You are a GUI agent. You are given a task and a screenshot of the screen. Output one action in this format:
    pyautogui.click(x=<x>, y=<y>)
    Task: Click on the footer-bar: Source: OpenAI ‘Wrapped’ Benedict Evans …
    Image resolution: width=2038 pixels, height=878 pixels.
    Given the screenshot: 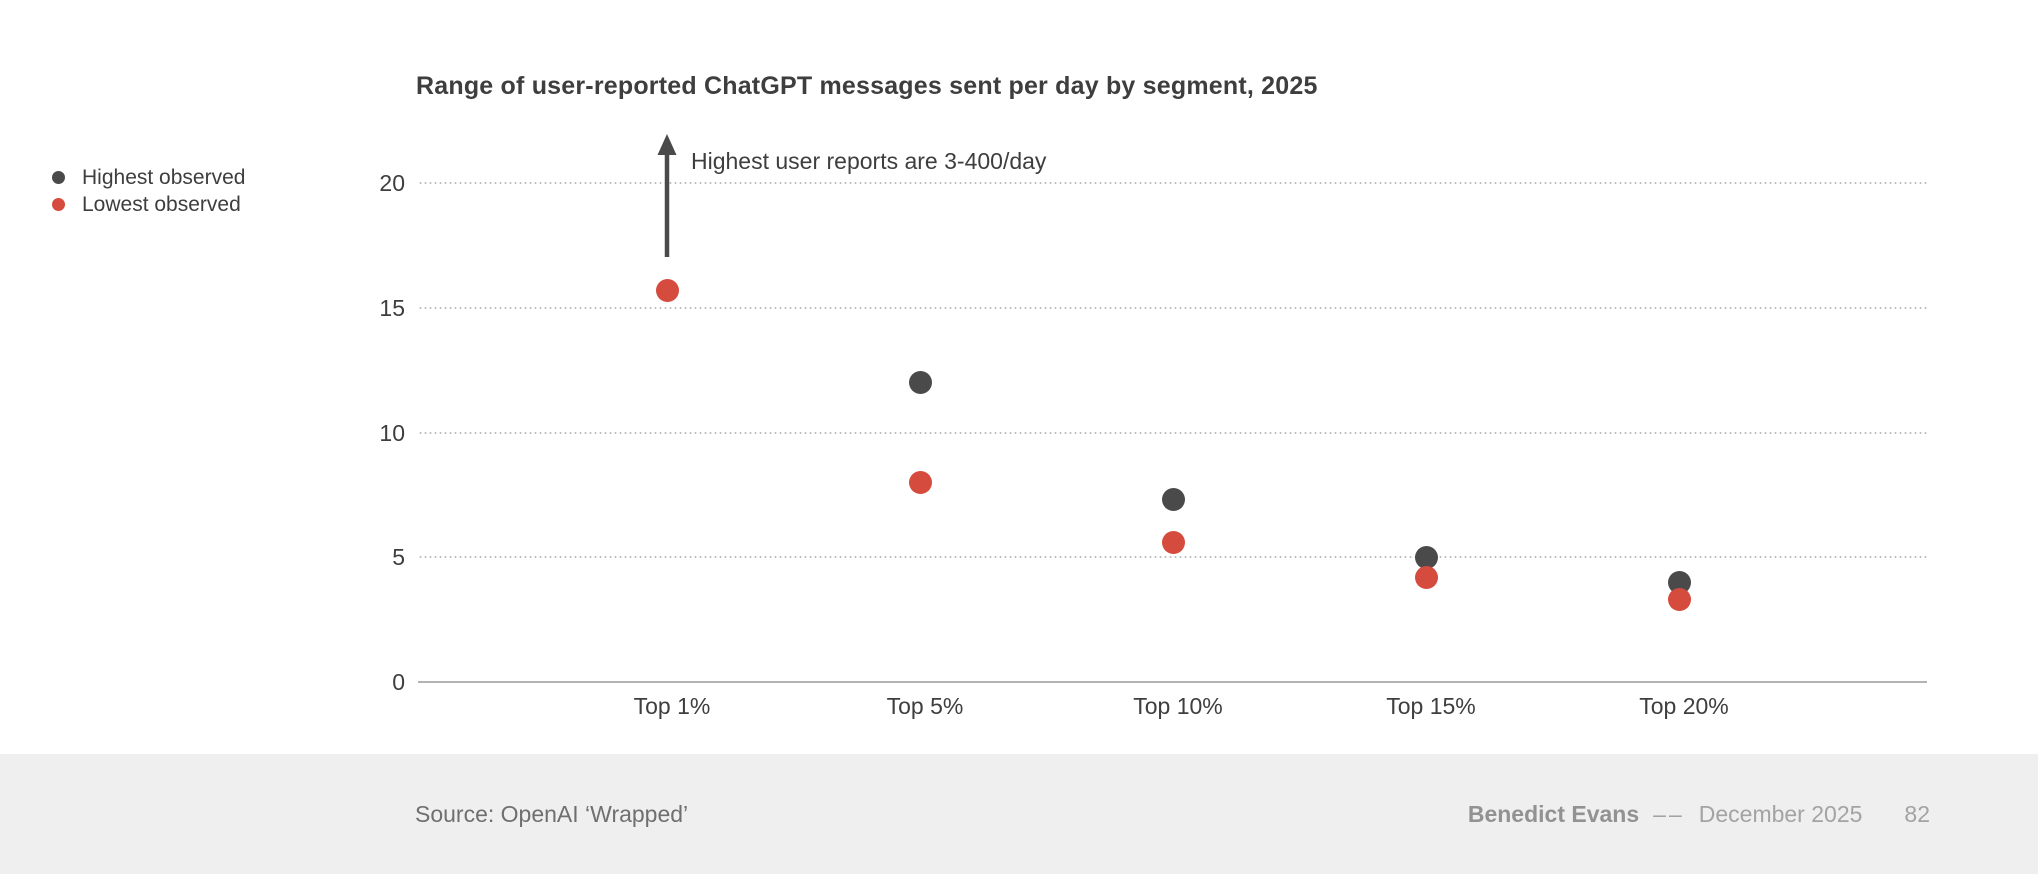 What is the action you would take?
    pyautogui.click(x=1019, y=814)
    